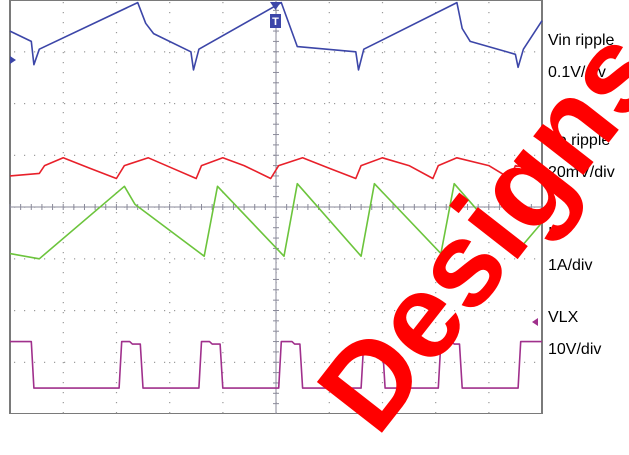 This screenshot has width=629, height=455. What do you see at coordinates (276, 221) in the screenshot?
I see `trace-il` at bounding box center [276, 221].